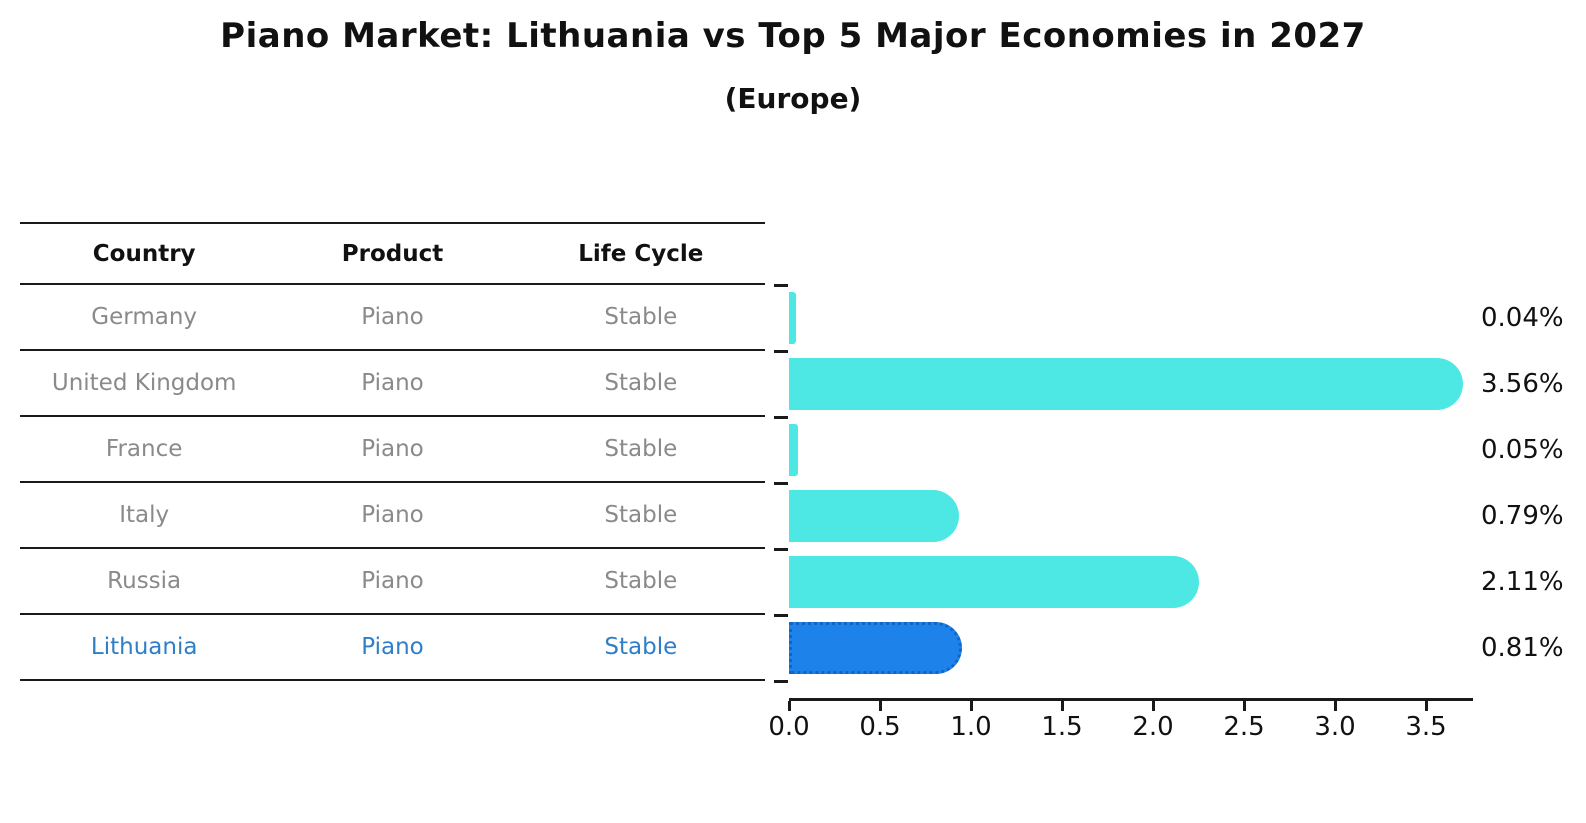  I want to click on table-row-highlighted: Lithuania Piano Stable, so click(392, 648).